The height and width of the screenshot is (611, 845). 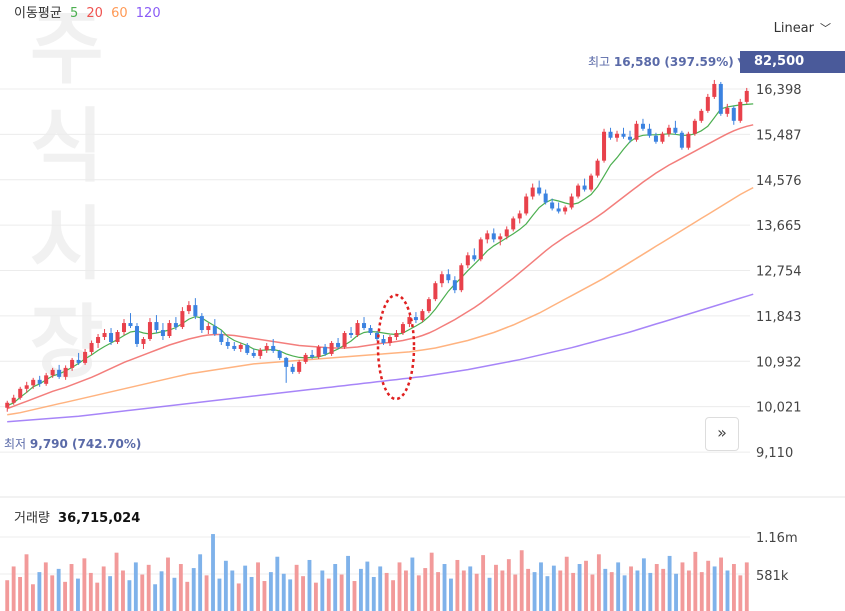 I want to click on volume-tick-label: 581k, so click(x=772, y=576).